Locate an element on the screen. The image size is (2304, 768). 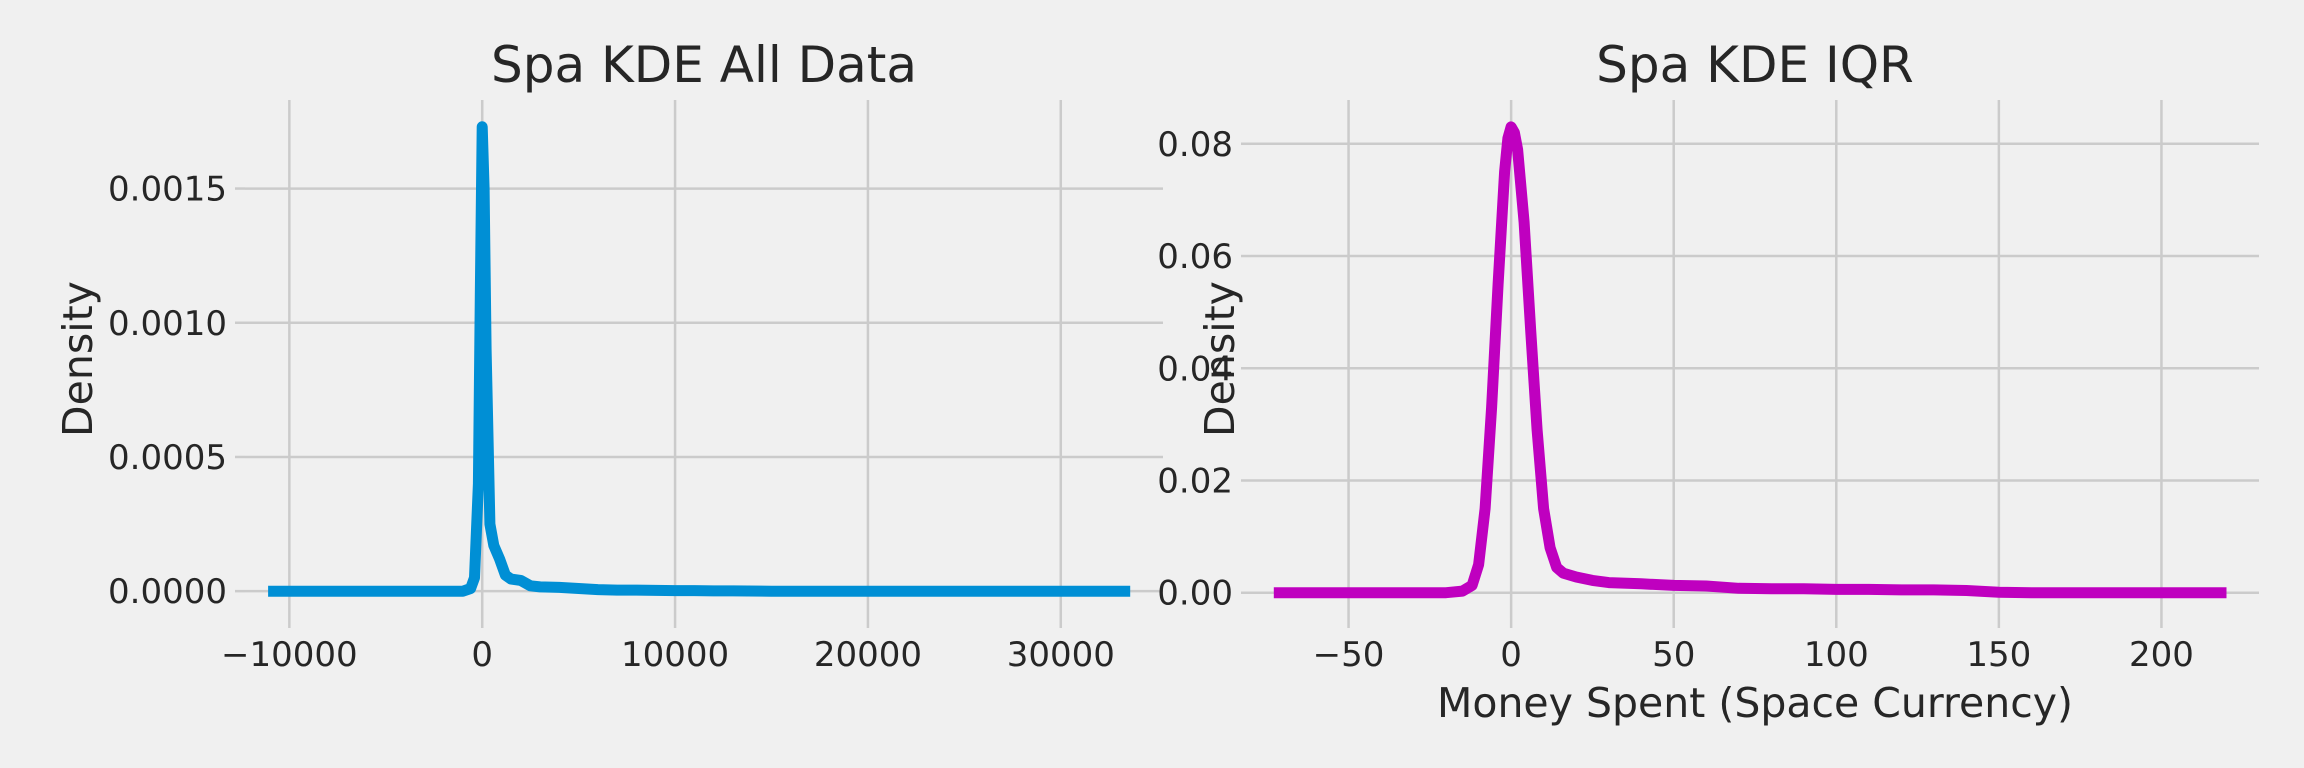
y-tick-label: 0.00 is located at coordinates (1195, 594).